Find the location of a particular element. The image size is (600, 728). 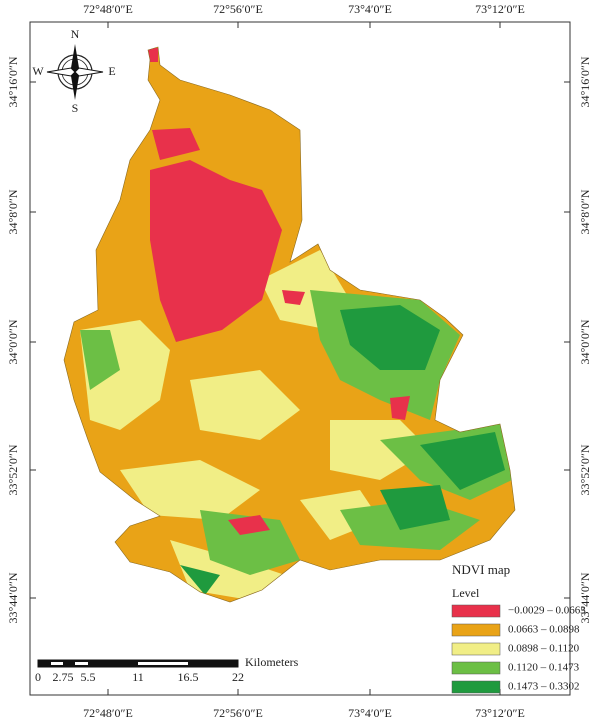

scale-bar: Kilometers 0 2.75 5.5 11 16.5 22 is located at coordinates (167, 669).